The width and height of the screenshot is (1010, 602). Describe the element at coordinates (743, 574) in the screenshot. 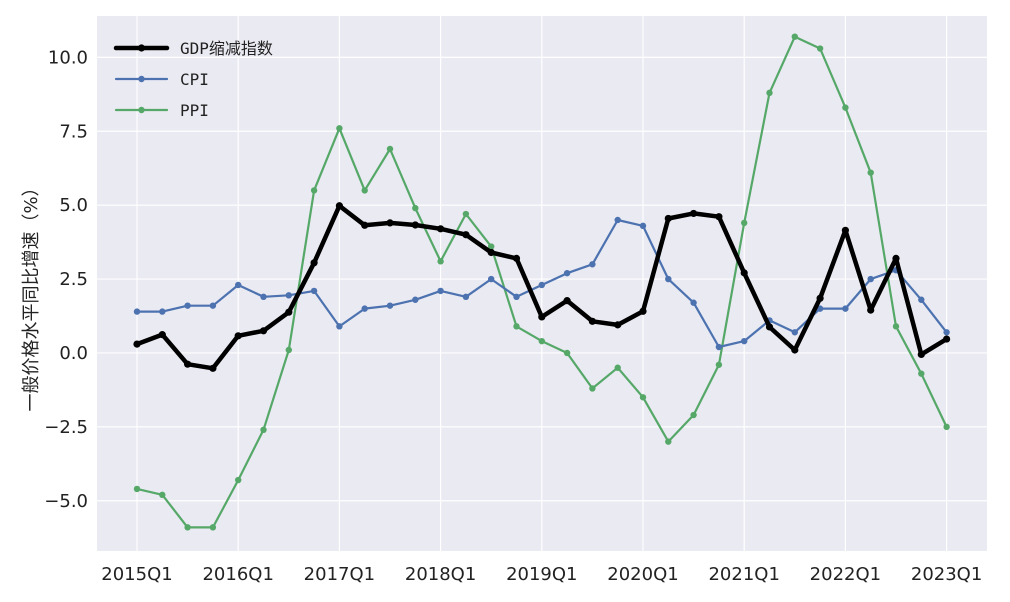

I see `x-tick-label: 2021Q1` at that location.